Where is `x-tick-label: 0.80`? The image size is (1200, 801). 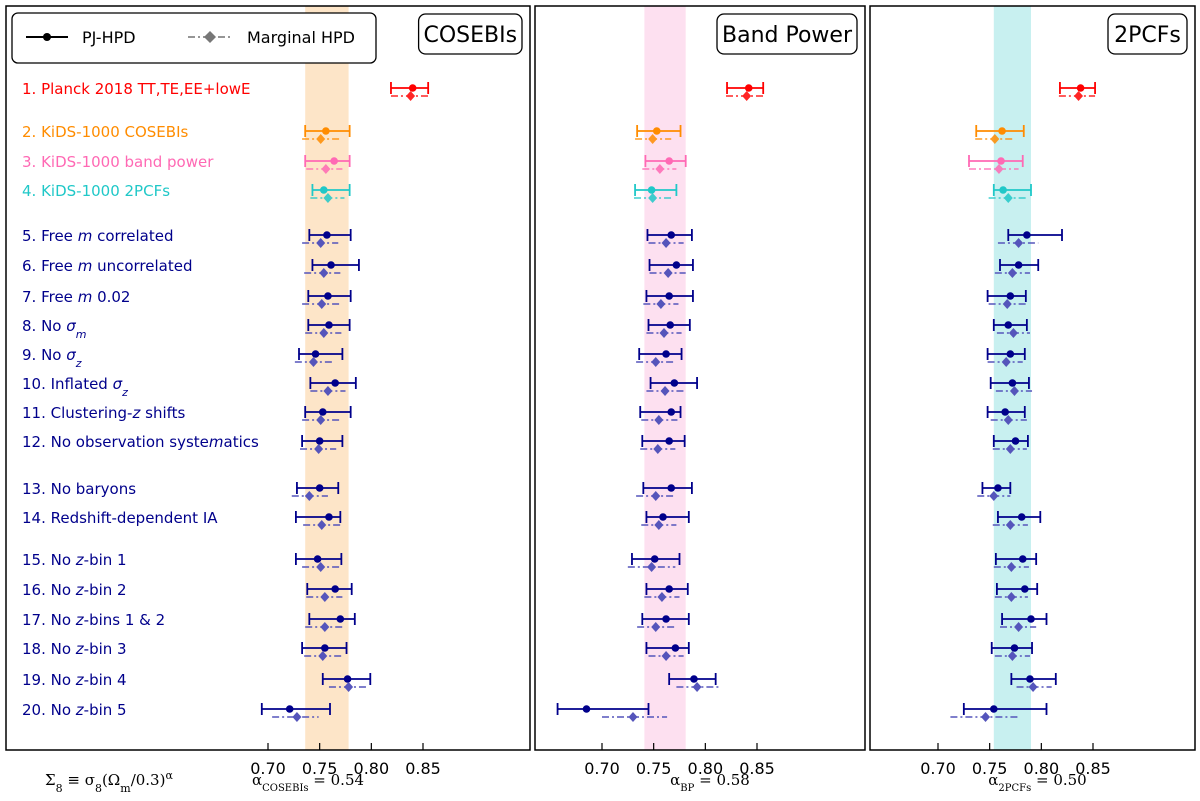
x-tick-label: 0.80 is located at coordinates (1042, 768).